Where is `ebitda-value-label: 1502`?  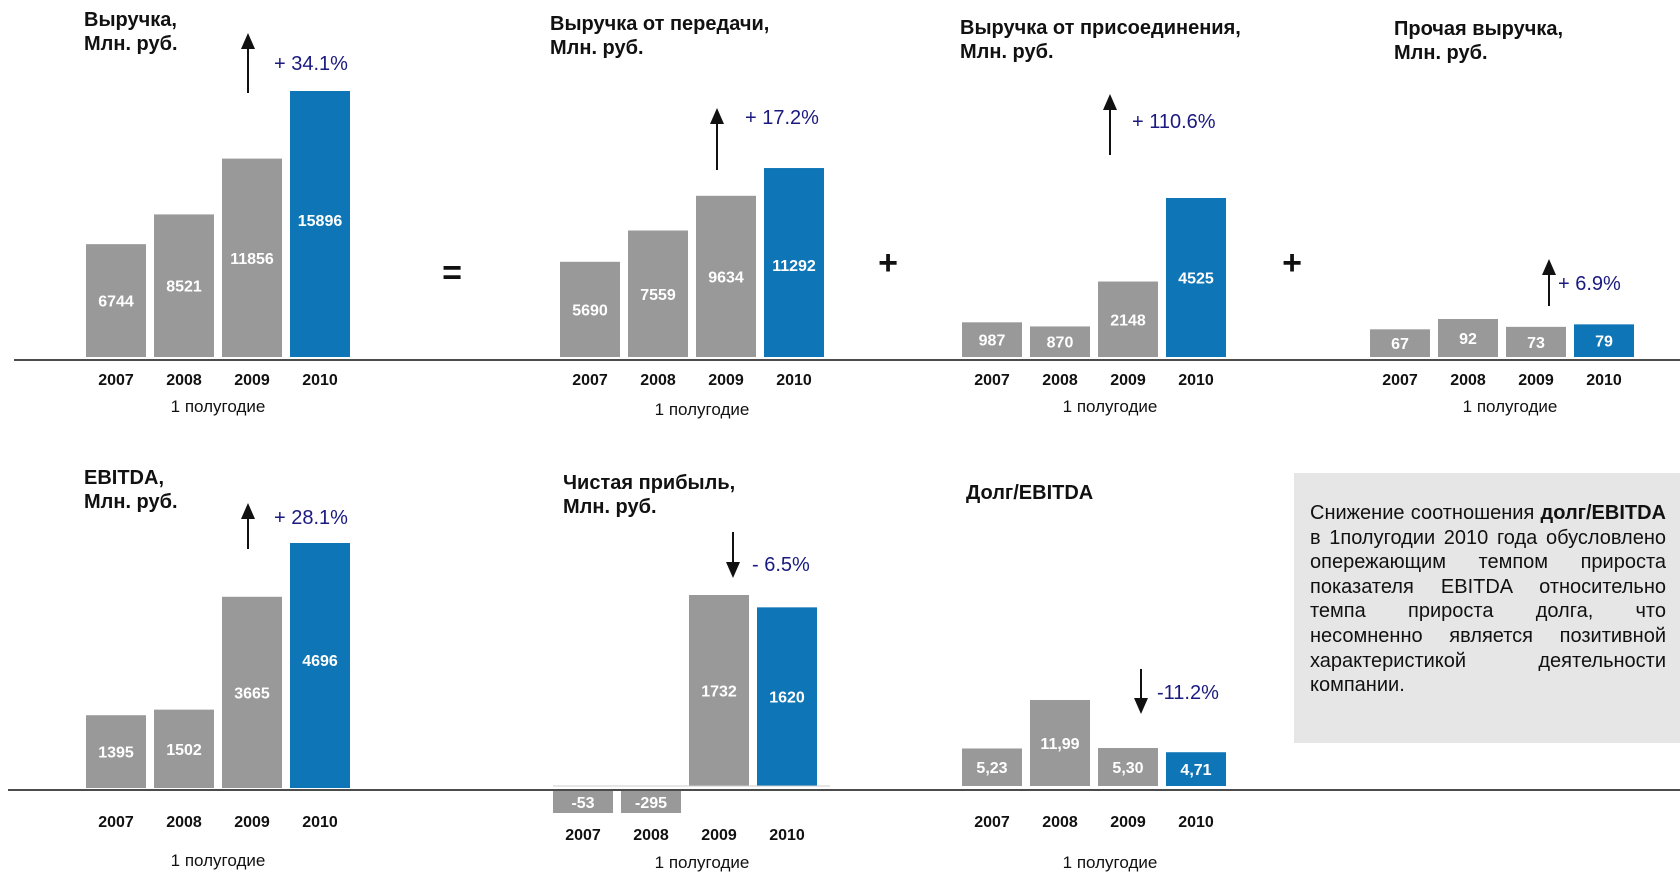
ebitda-value-label: 1502 is located at coordinates (184, 750).